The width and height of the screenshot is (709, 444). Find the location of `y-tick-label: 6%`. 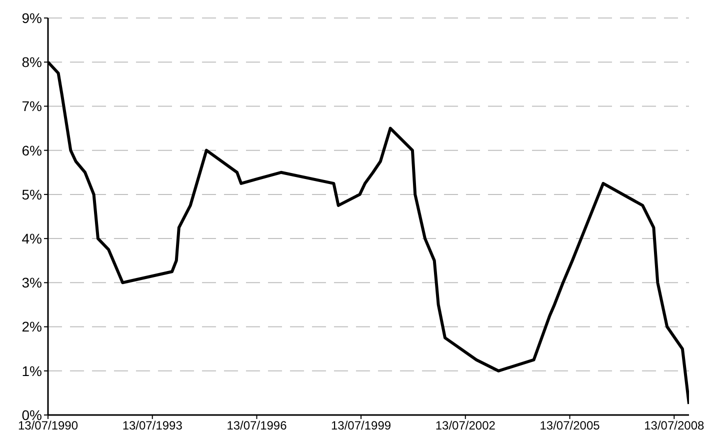

y-tick-label: 6% is located at coordinates (32, 150).